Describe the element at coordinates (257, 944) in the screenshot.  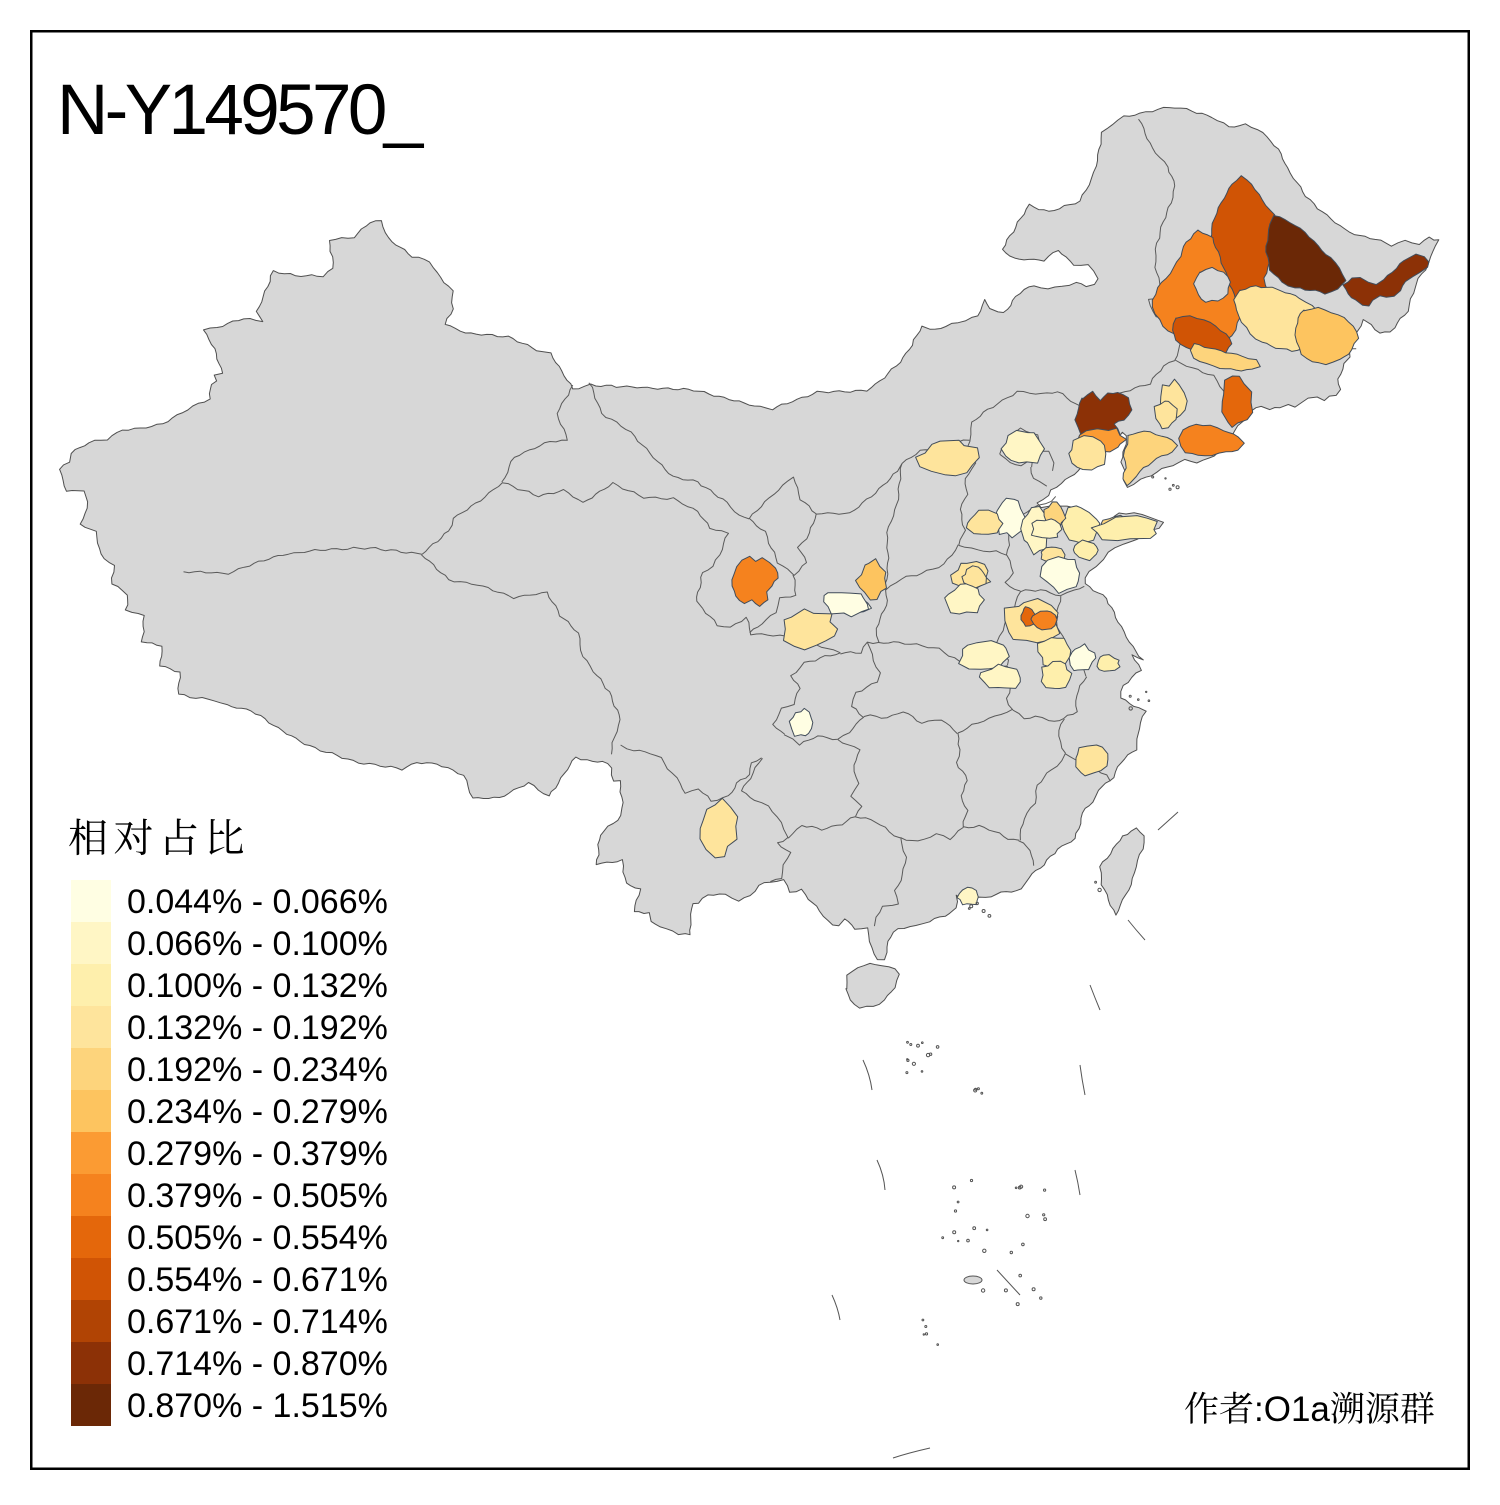
I see `svg-text: 0.066% - 0.100%` at that location.